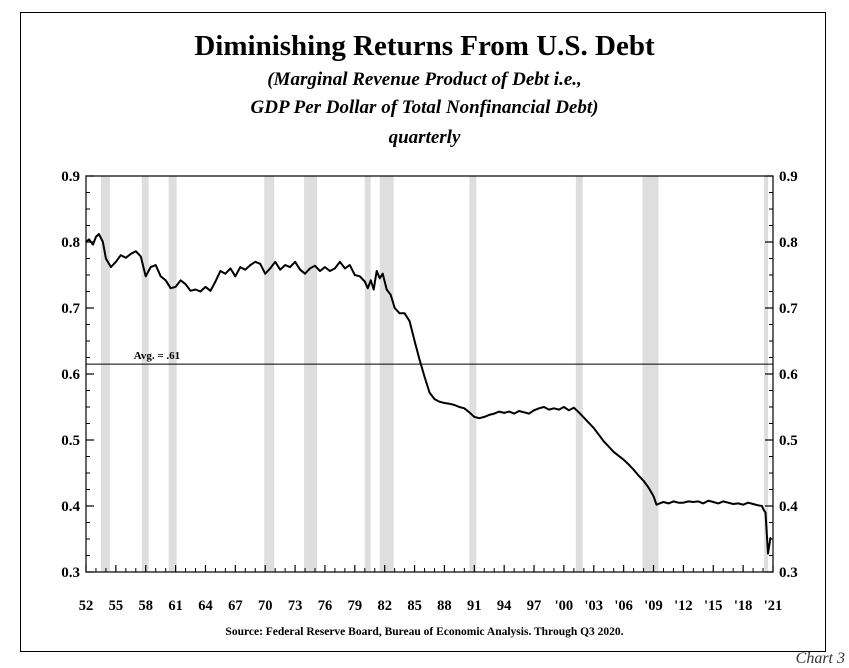 The image size is (849, 668). Describe the element at coordinates (773, 606) in the screenshot. I see `x-tick-label: '21` at that location.